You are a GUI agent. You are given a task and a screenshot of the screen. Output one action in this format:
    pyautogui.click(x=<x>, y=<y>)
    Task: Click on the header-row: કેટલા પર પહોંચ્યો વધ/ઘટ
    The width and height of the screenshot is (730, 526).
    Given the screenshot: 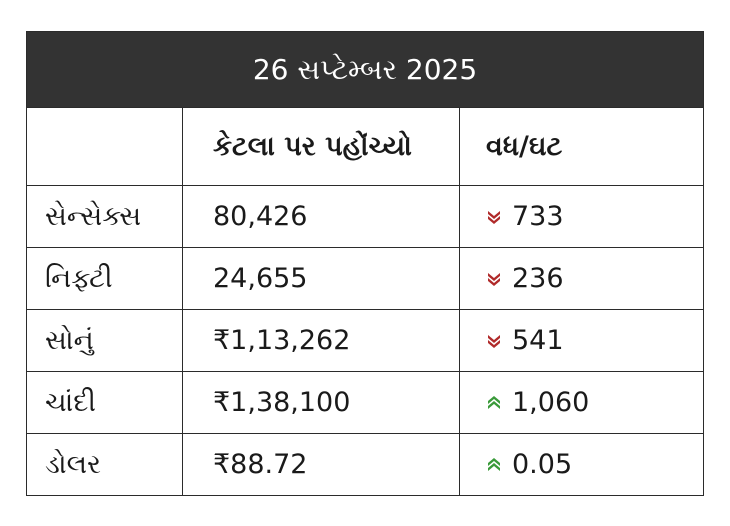 What is the action you would take?
    pyautogui.click(x=365, y=146)
    